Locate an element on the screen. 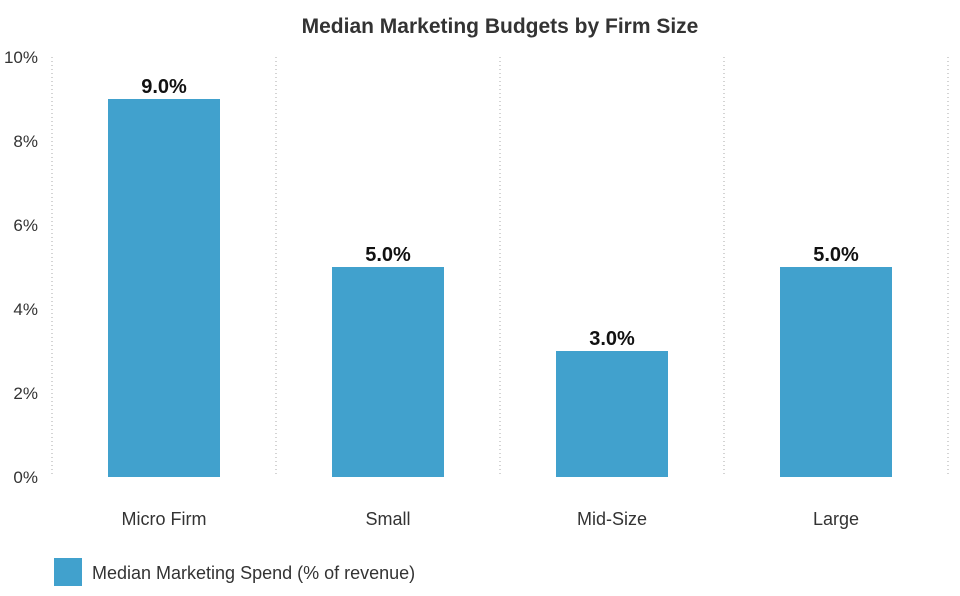  data-label: 3.0% is located at coordinates (612, 339).